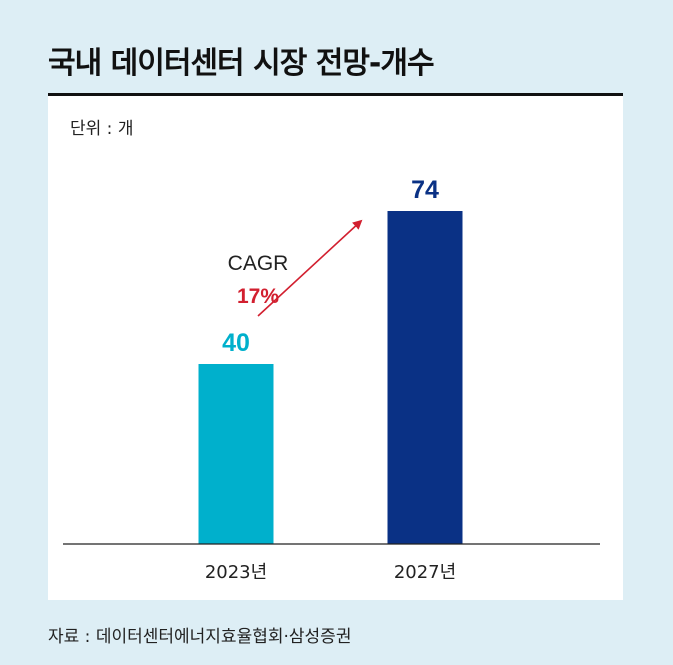  I want to click on unit-label: 단위 : 개, so click(102, 129).